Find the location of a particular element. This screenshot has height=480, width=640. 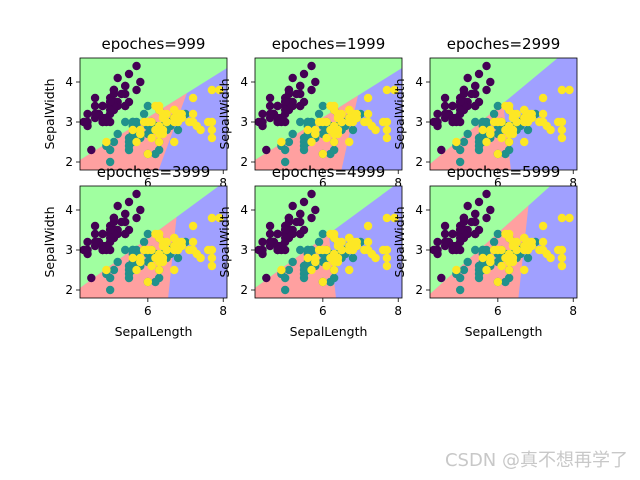

subplot-title: epoches=5999 is located at coordinates (503, 172).